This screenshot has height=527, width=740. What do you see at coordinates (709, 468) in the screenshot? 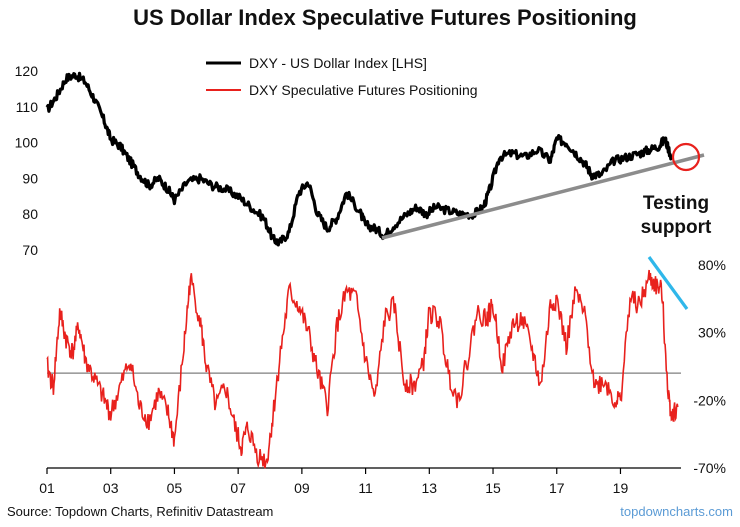
I see `right-tick-label-3: -70%` at bounding box center [709, 468].